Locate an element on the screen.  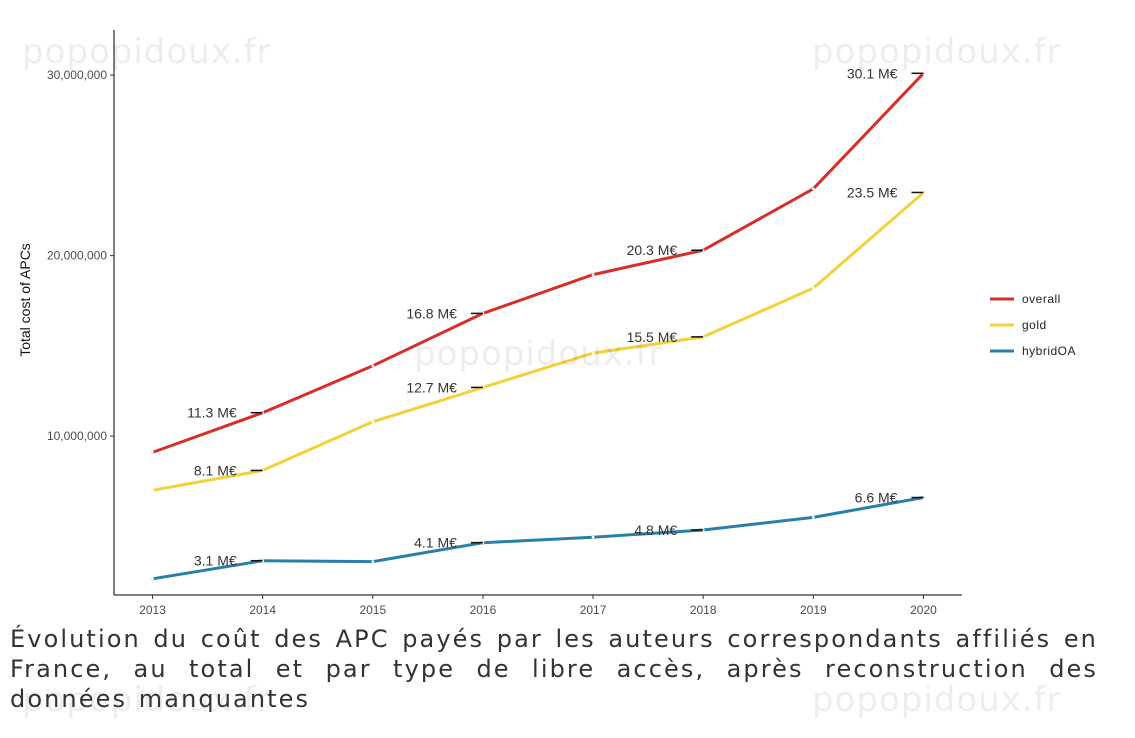
data-label-overall: 20.3 M€ is located at coordinates (652, 250).